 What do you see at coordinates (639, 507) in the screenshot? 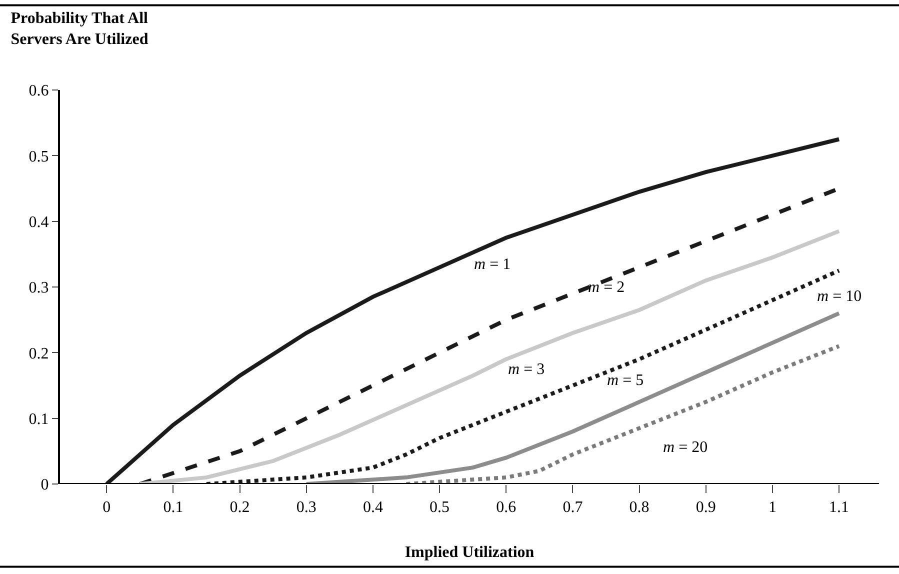
I see `x-tick-label: 0.8` at bounding box center [639, 507].